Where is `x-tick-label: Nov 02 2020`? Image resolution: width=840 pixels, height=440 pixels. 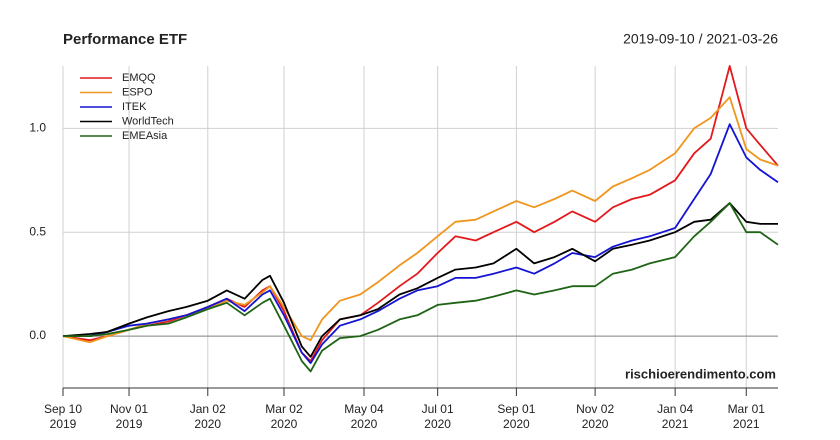 x-tick-label: Nov 02 2020 is located at coordinates (595, 416).